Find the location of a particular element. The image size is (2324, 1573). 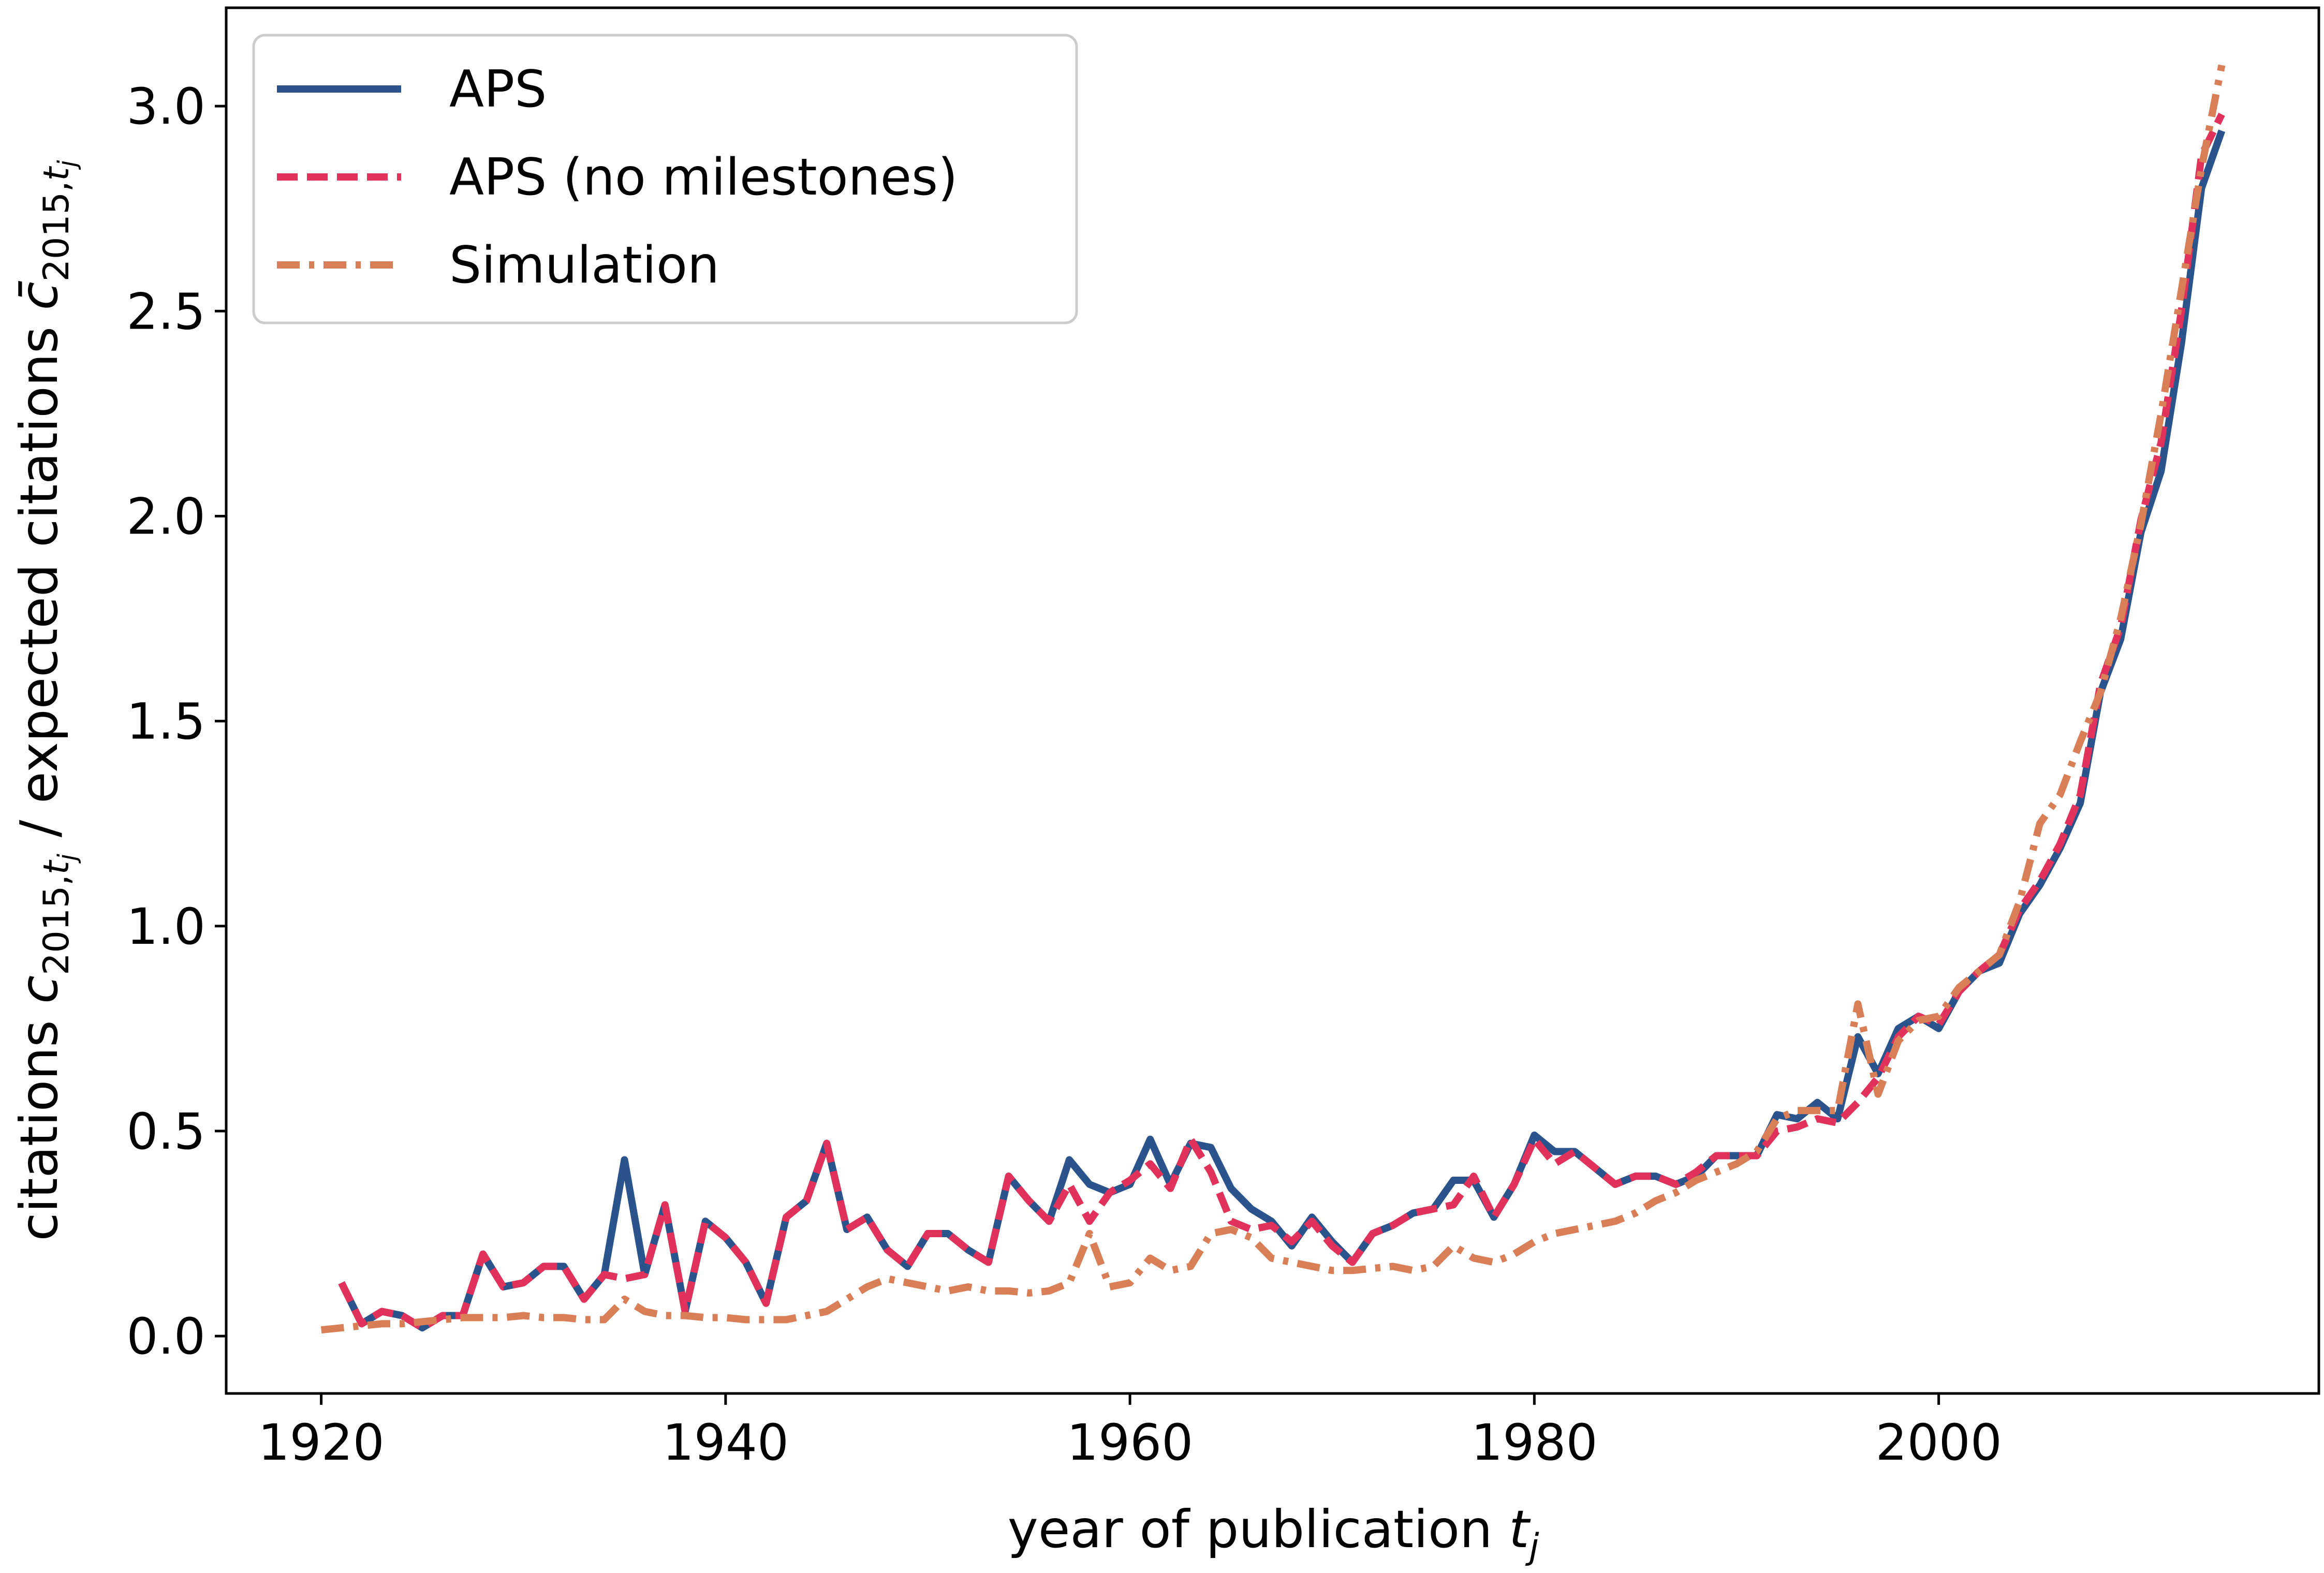

y-axis-label-sub1-var: t is located at coordinates (56, 866).